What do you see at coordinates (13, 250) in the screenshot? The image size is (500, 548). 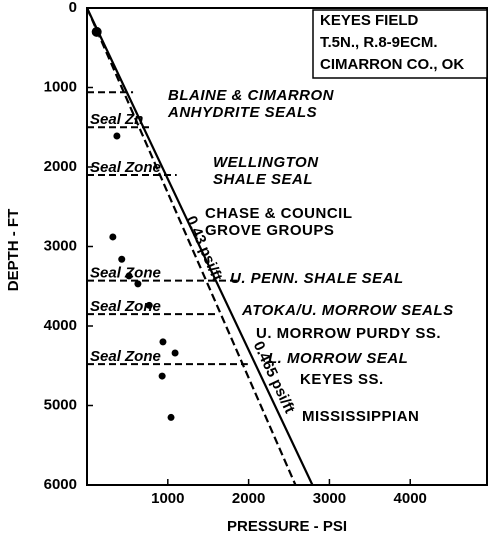 I see `y-axis-label: DEPTH - FT` at bounding box center [13, 250].